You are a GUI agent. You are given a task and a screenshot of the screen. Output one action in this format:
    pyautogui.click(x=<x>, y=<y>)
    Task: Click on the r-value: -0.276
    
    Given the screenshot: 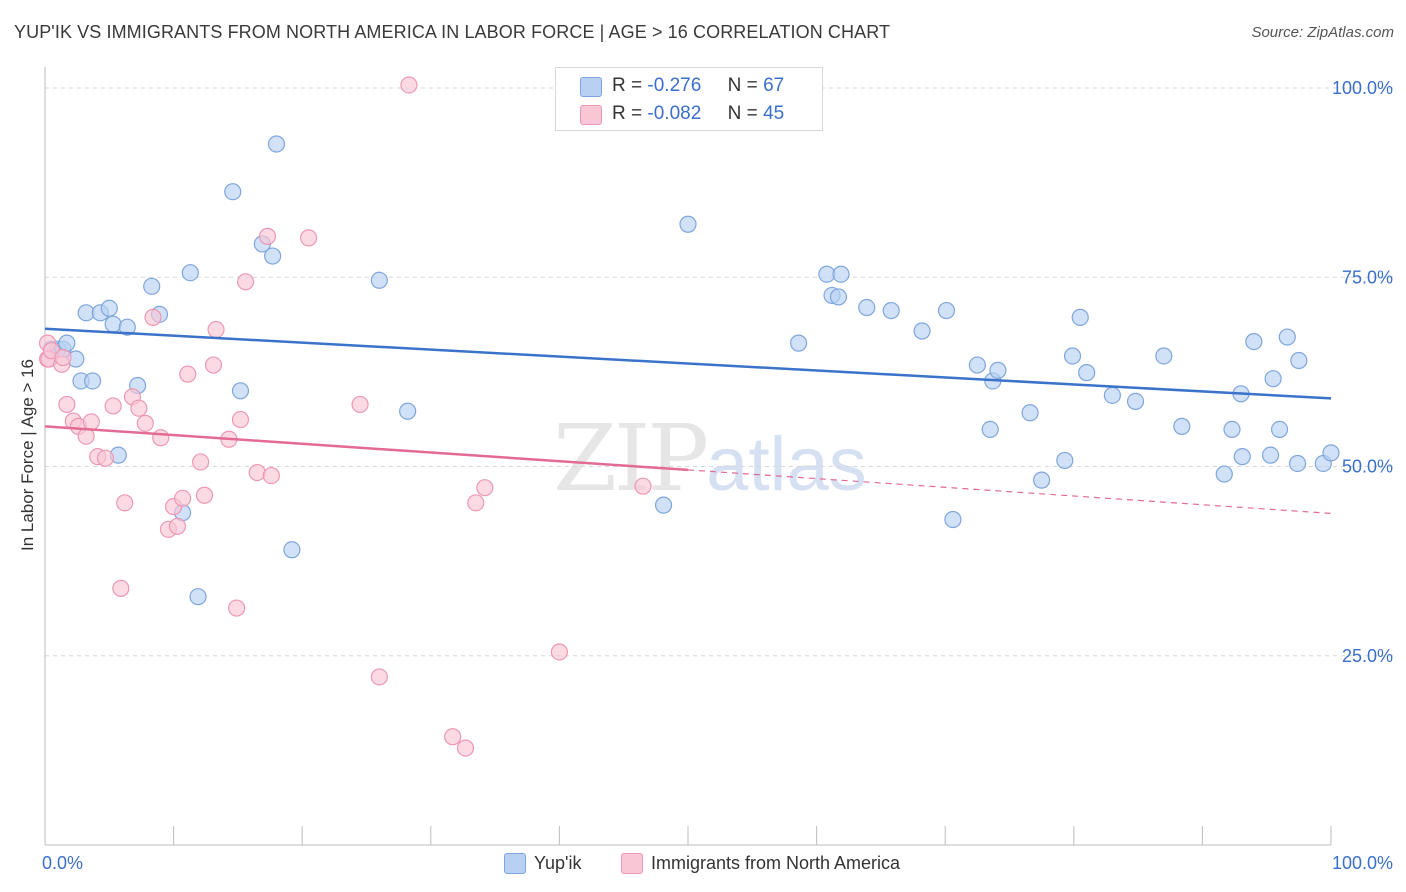 What is the action you would take?
    pyautogui.click(x=674, y=85)
    